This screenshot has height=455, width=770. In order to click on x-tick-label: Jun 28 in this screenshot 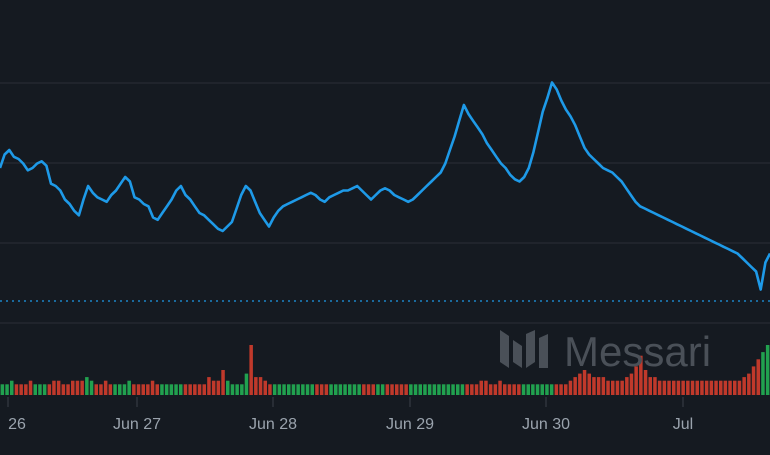, I will do `click(273, 424)`.